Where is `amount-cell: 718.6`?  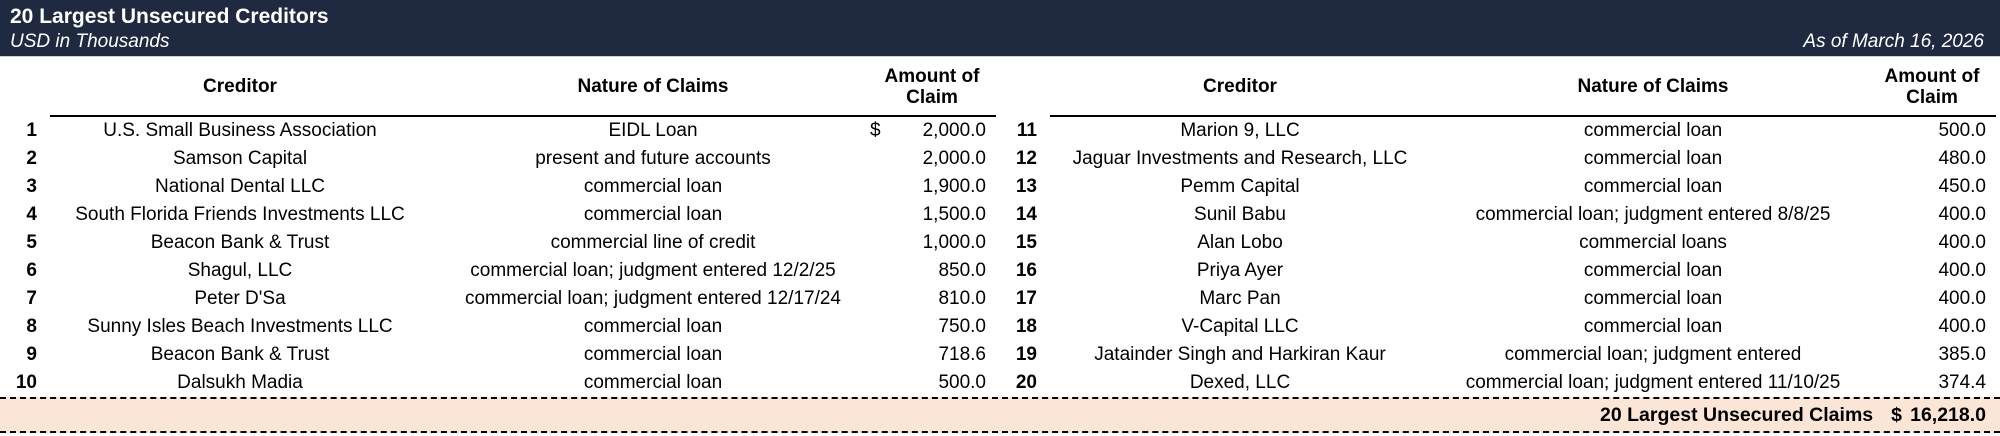 amount-cell: 718.6 is located at coordinates (962, 354).